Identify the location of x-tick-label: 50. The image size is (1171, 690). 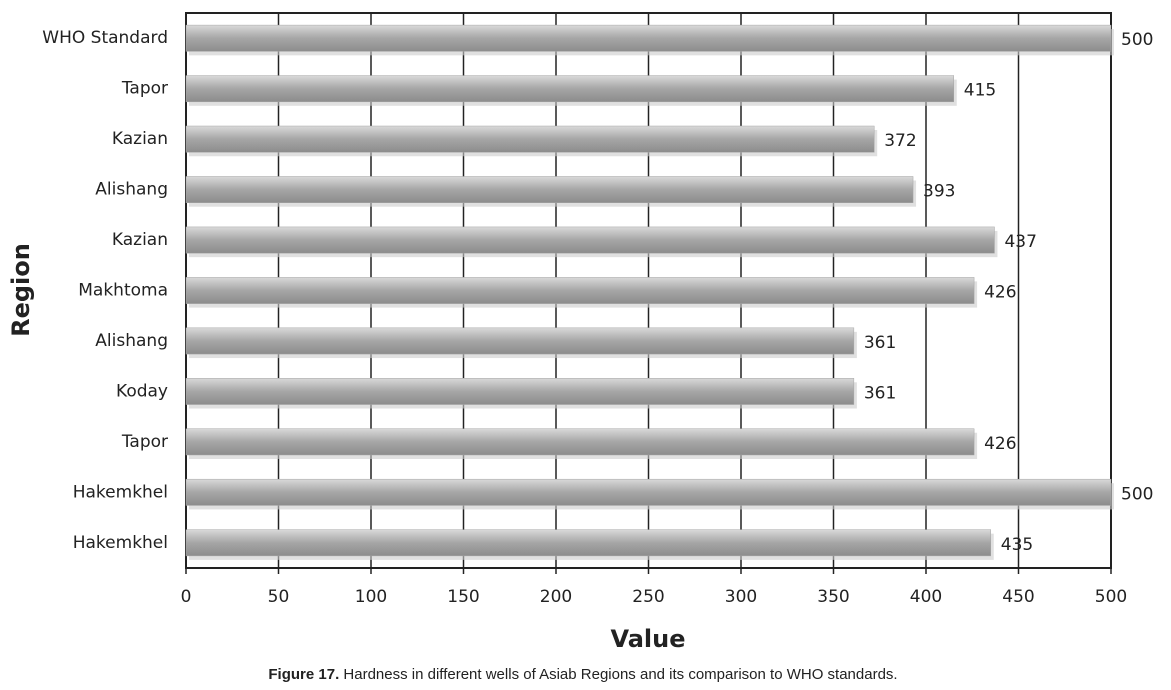
(279, 597).